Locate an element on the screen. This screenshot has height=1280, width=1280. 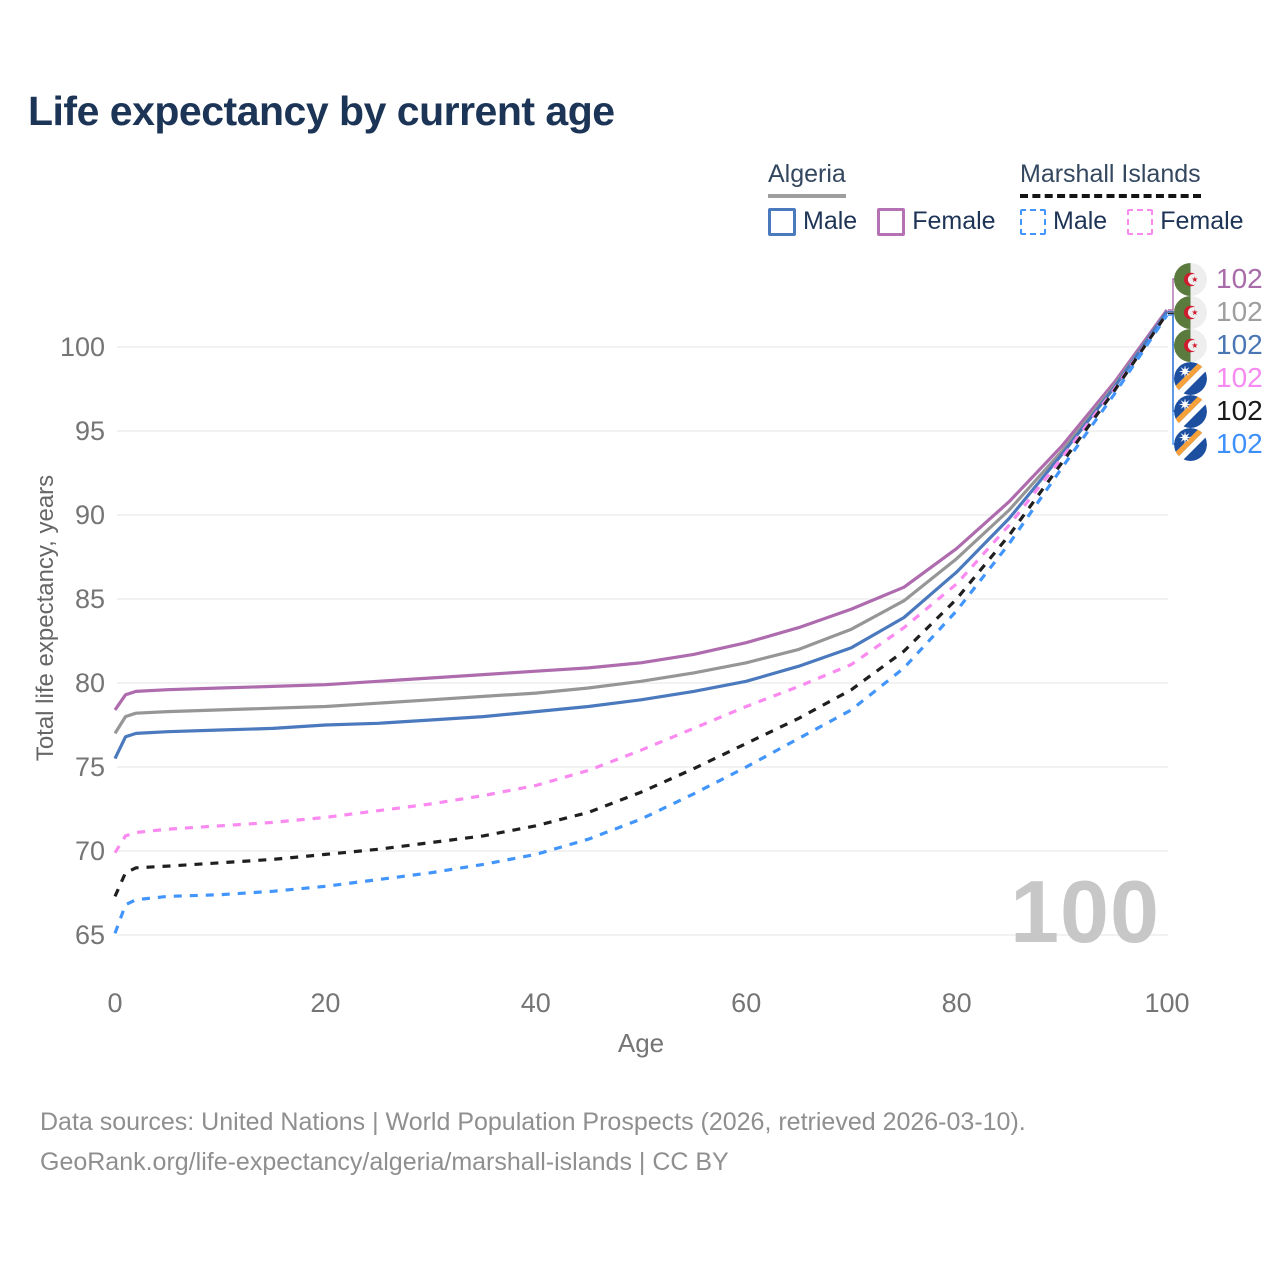
y-tick-80: 80 is located at coordinates (90, 683).